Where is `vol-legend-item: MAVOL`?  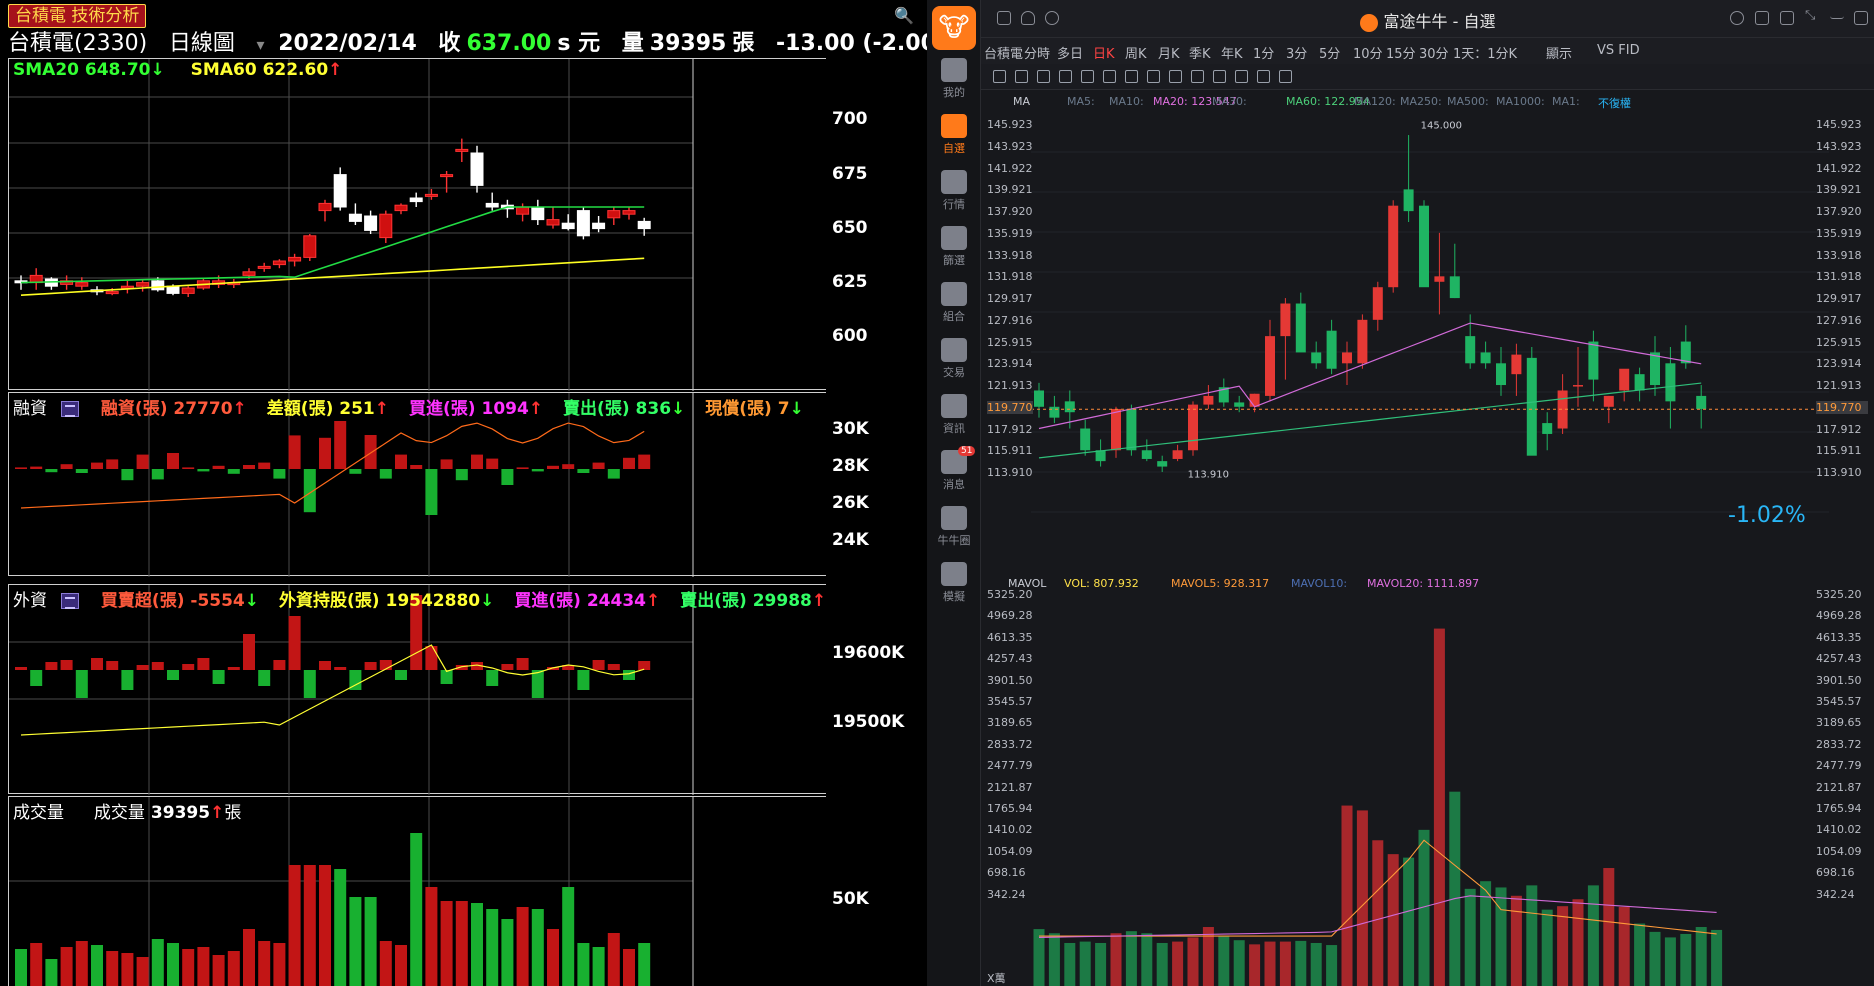
vol-legend-item: MAVOL is located at coordinates (1027, 583).